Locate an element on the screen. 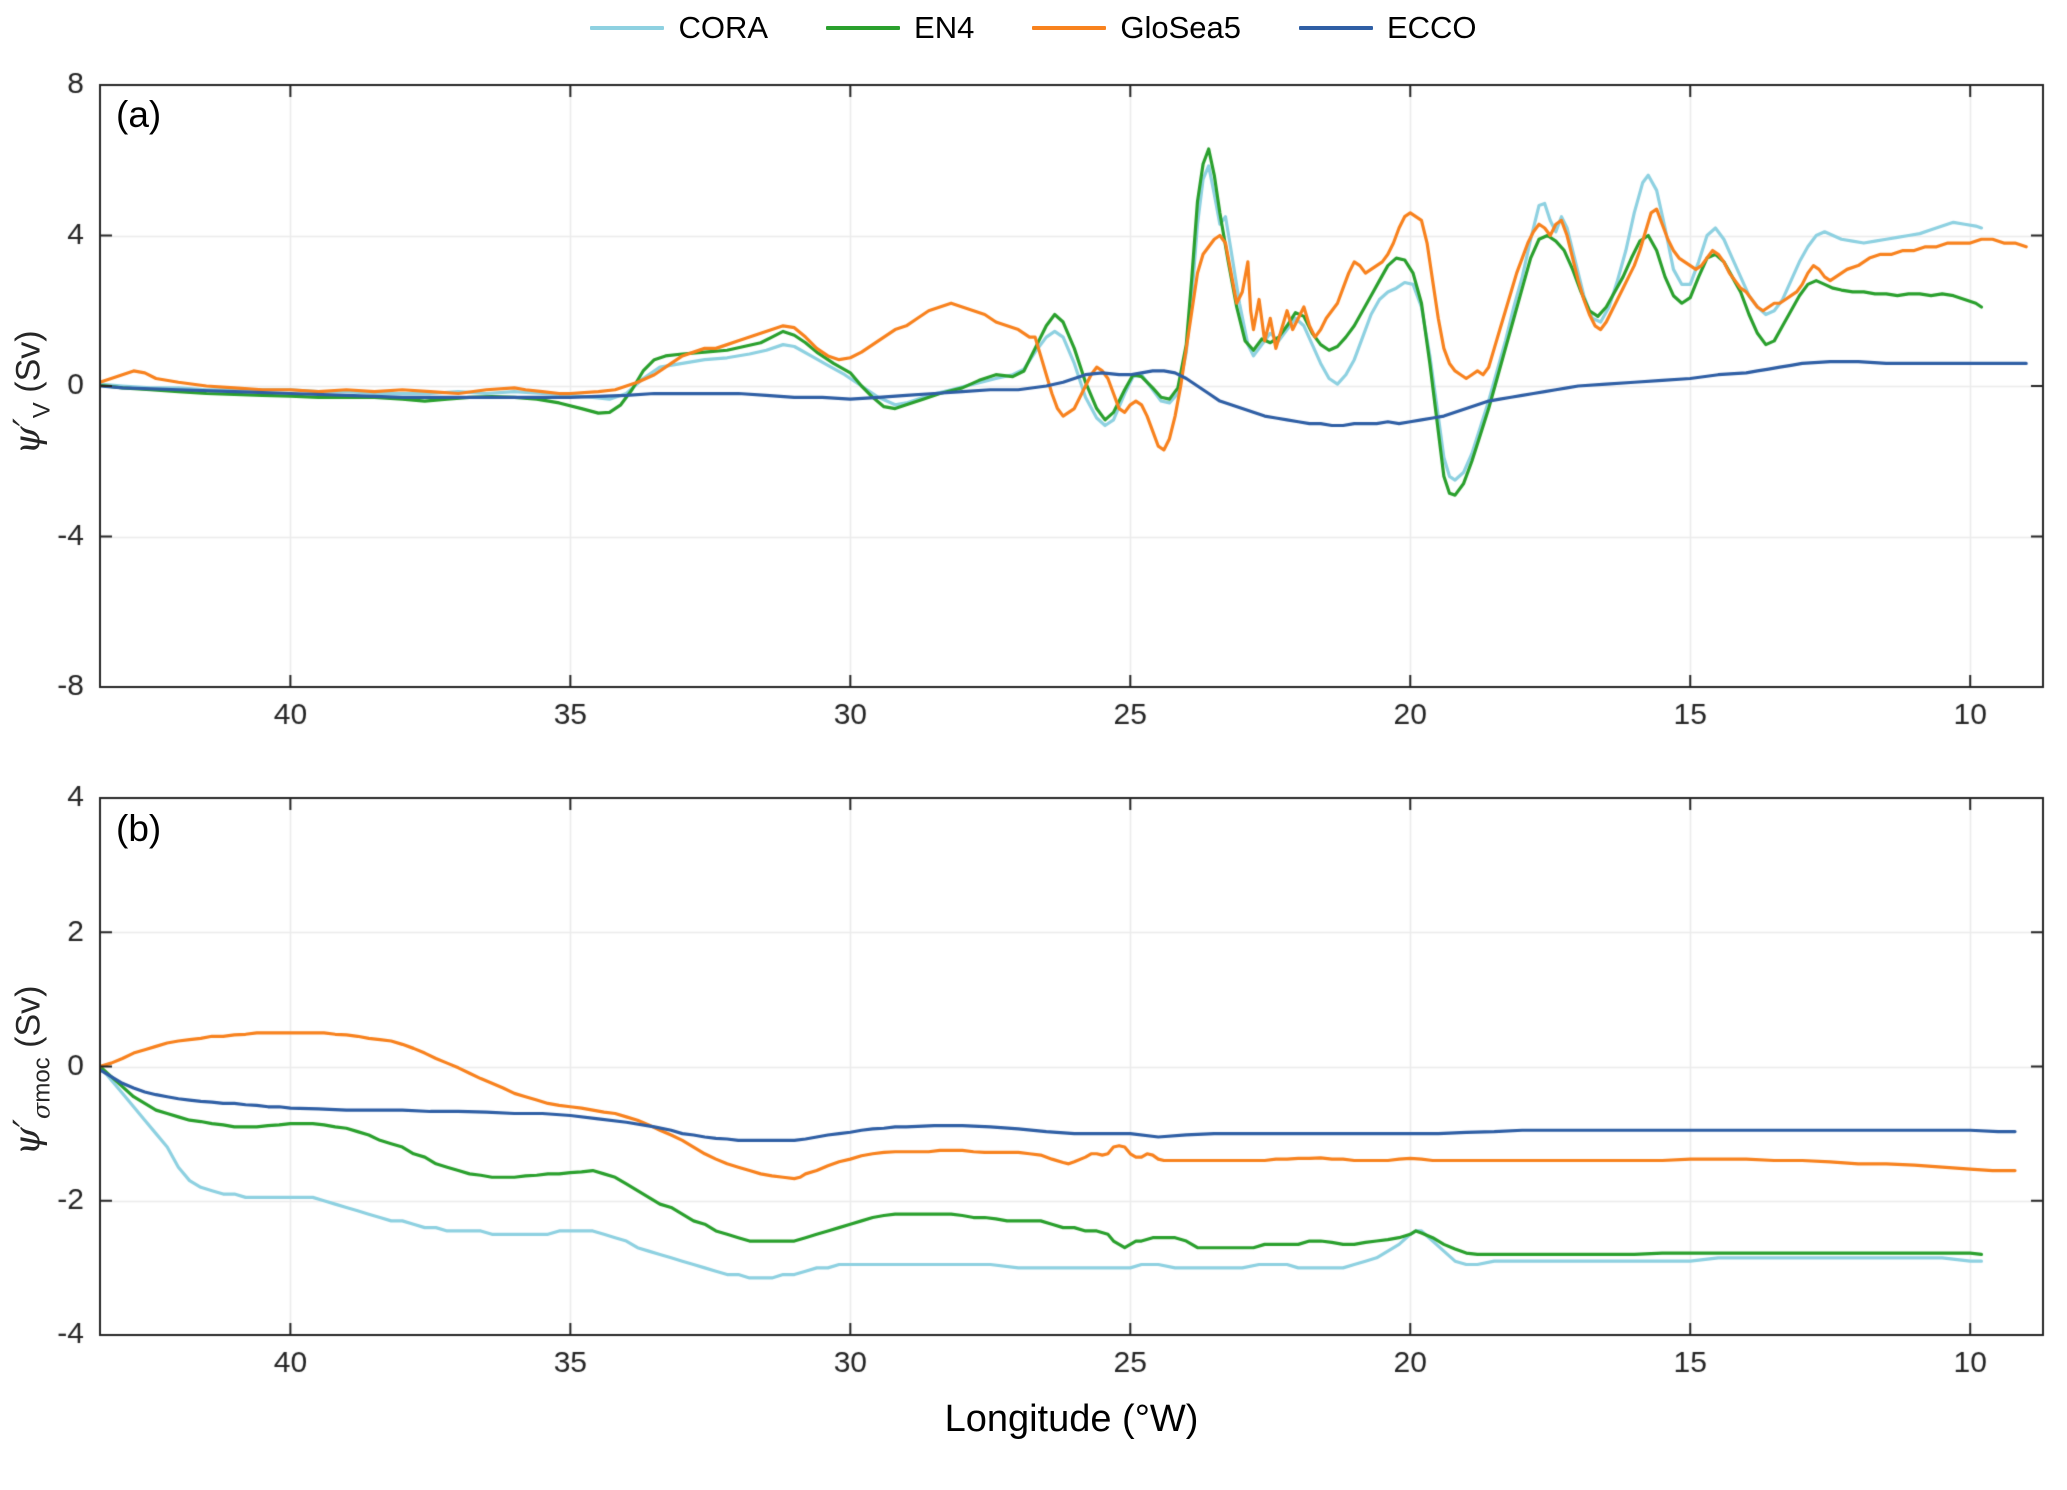 The width and height of the screenshot is (2067, 1490). panel-a-label: (a) is located at coordinates (139, 114).